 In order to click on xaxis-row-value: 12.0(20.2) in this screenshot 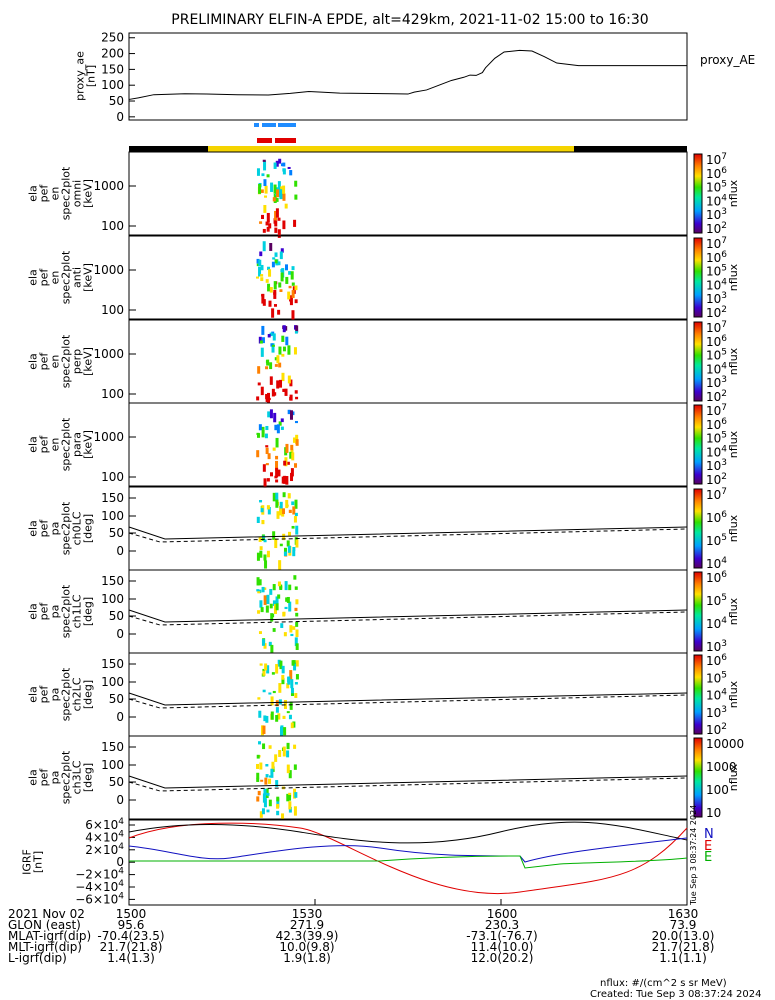, I will do `click(502, 958)`.